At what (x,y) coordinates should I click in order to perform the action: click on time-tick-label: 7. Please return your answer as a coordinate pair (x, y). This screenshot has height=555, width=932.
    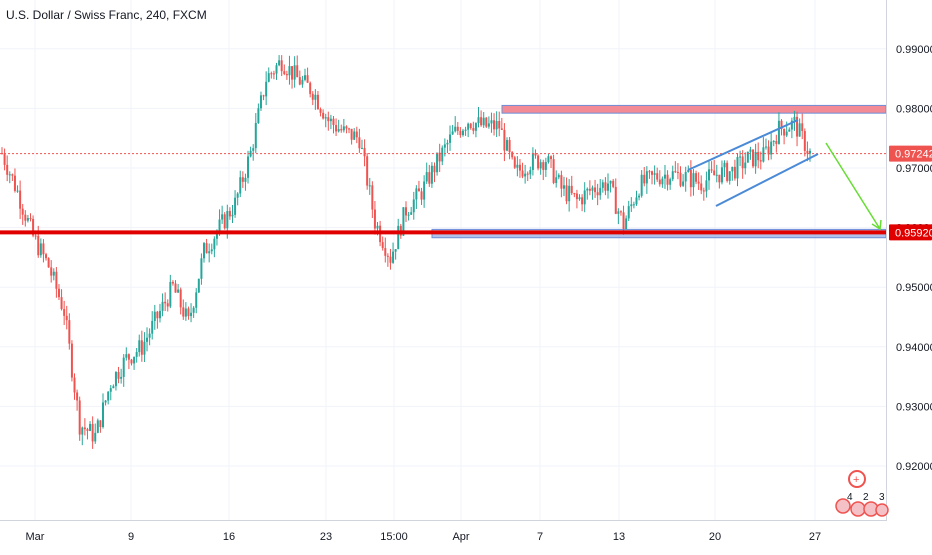
    Looking at the image, I should click on (540, 537).